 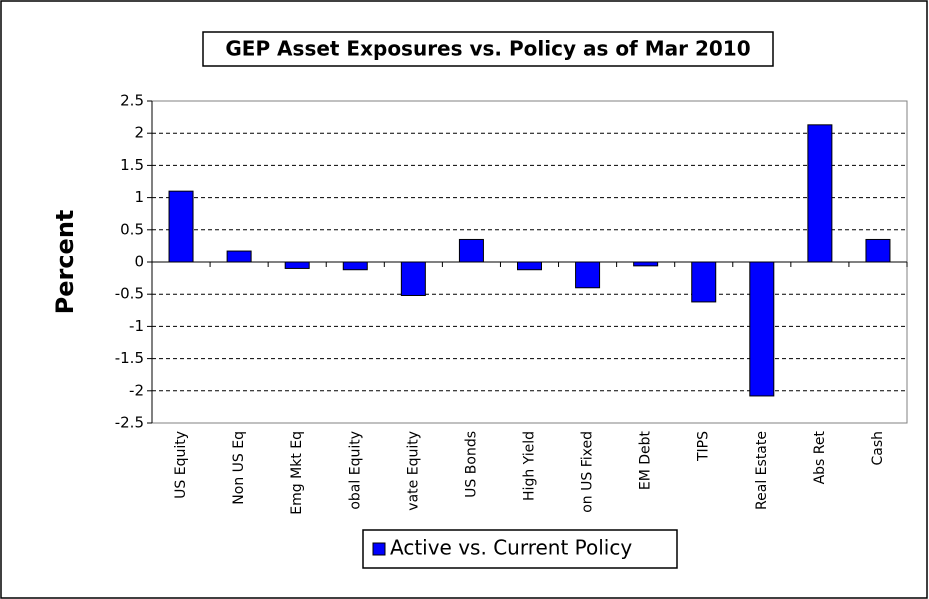 What do you see at coordinates (878, 448) in the screenshot?
I see `x-tick-label: Cash` at bounding box center [878, 448].